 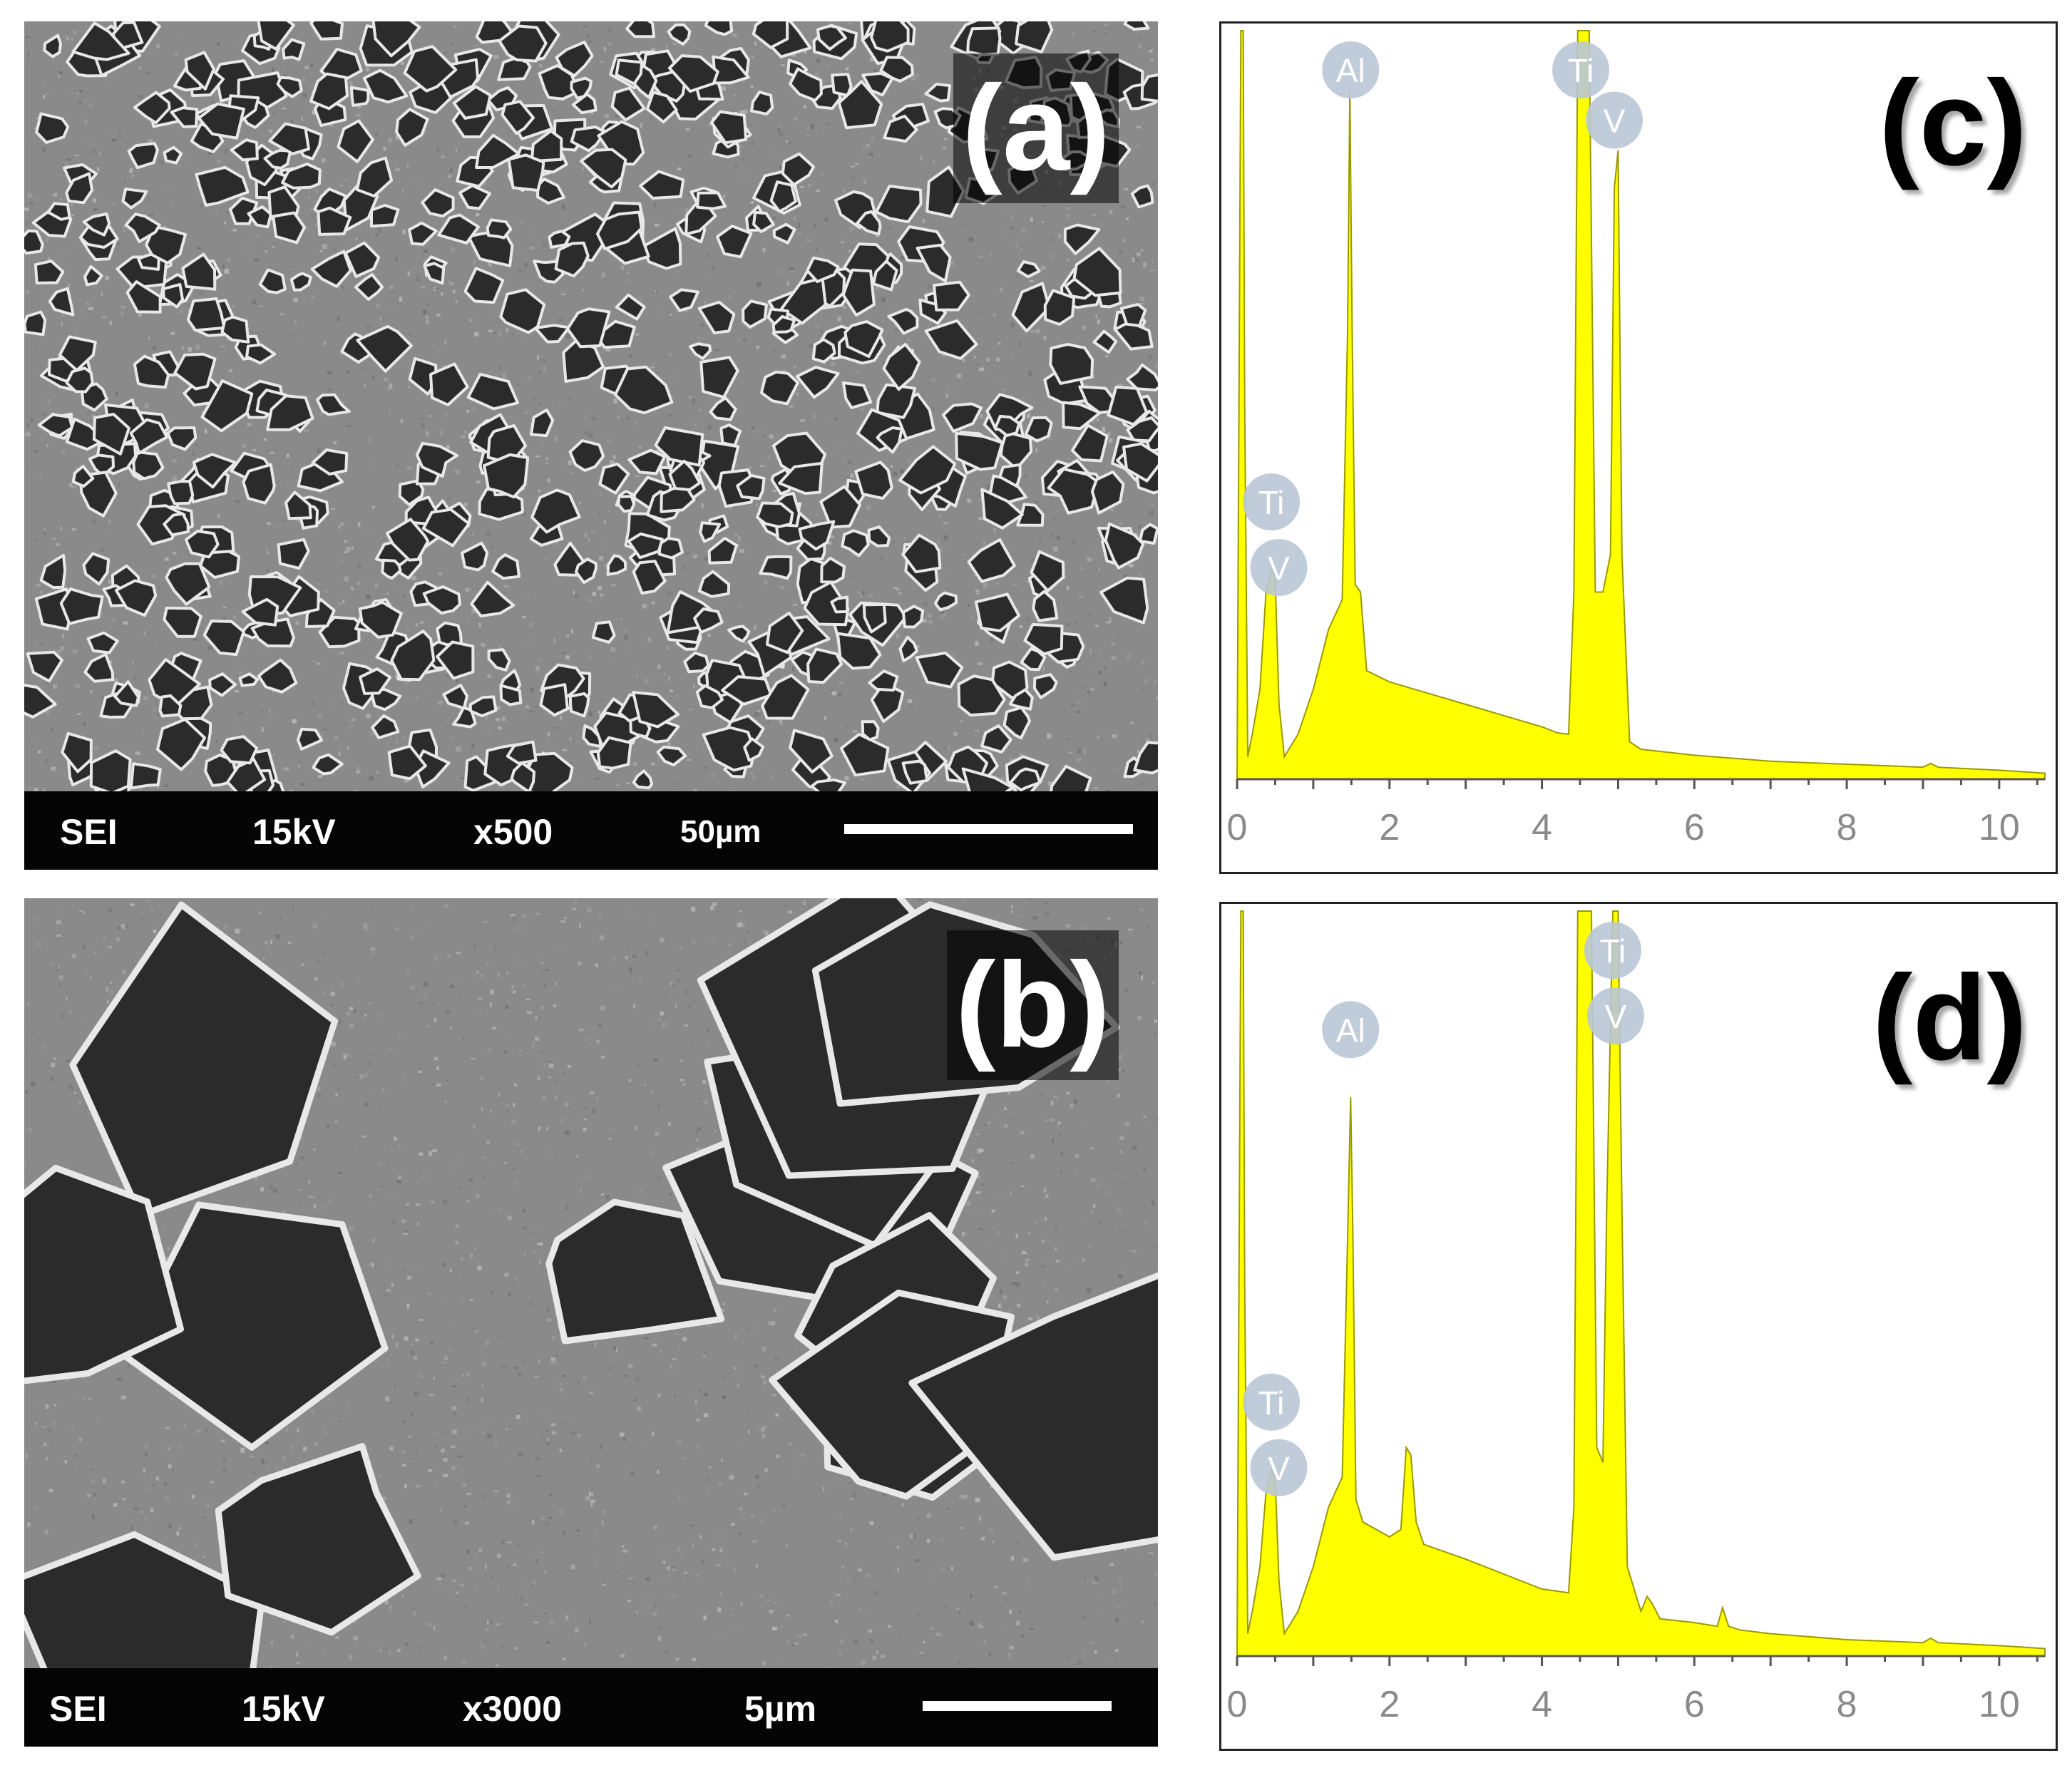 What do you see at coordinates (1949, 1018) in the screenshot?
I see `panel-label-d: (d)` at bounding box center [1949, 1018].